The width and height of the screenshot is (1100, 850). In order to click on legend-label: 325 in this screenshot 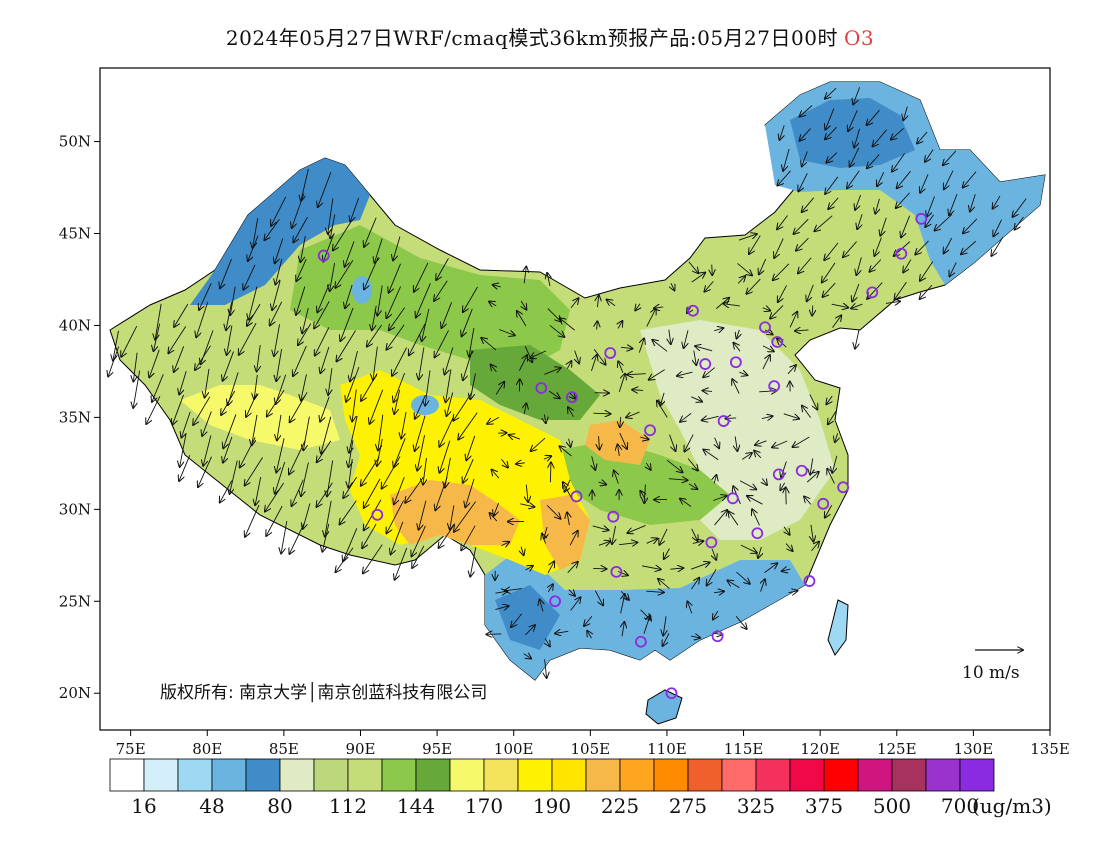, I will do `click(756, 806)`.